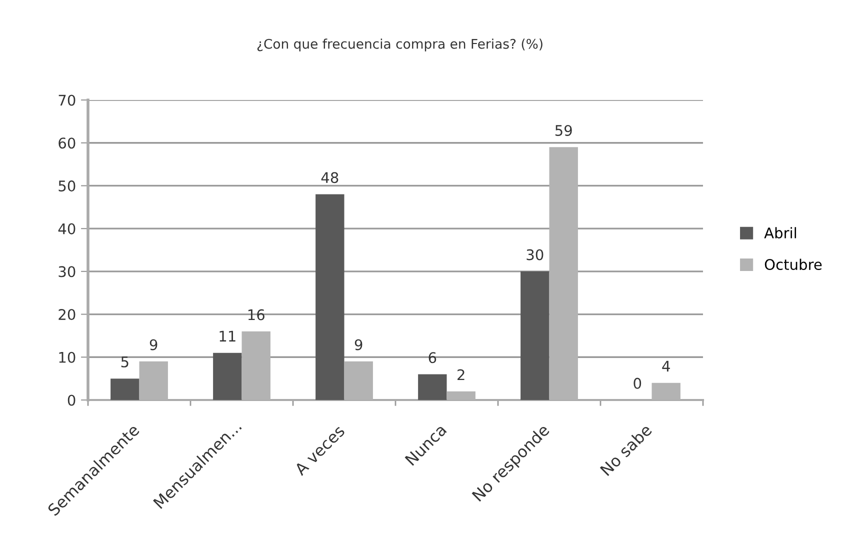 Image resolution: width=842 pixels, height=546 pixels. What do you see at coordinates (67, 357) in the screenshot?
I see `y-tick-label: 10` at bounding box center [67, 357].